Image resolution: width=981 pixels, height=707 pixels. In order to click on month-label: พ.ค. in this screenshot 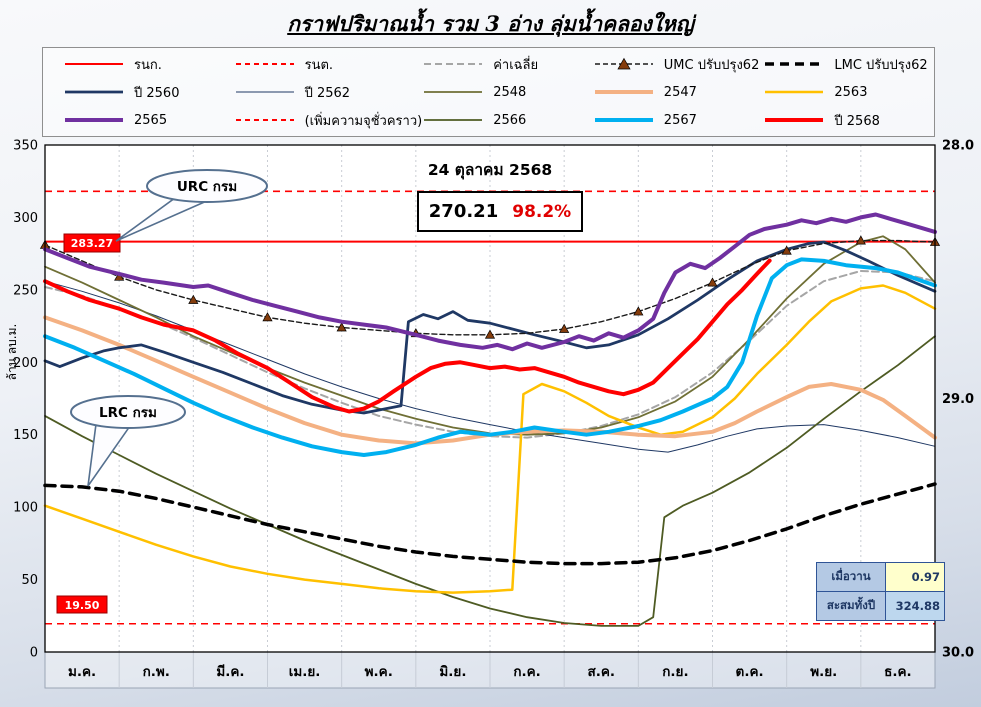, I will do `click(379, 672)`.